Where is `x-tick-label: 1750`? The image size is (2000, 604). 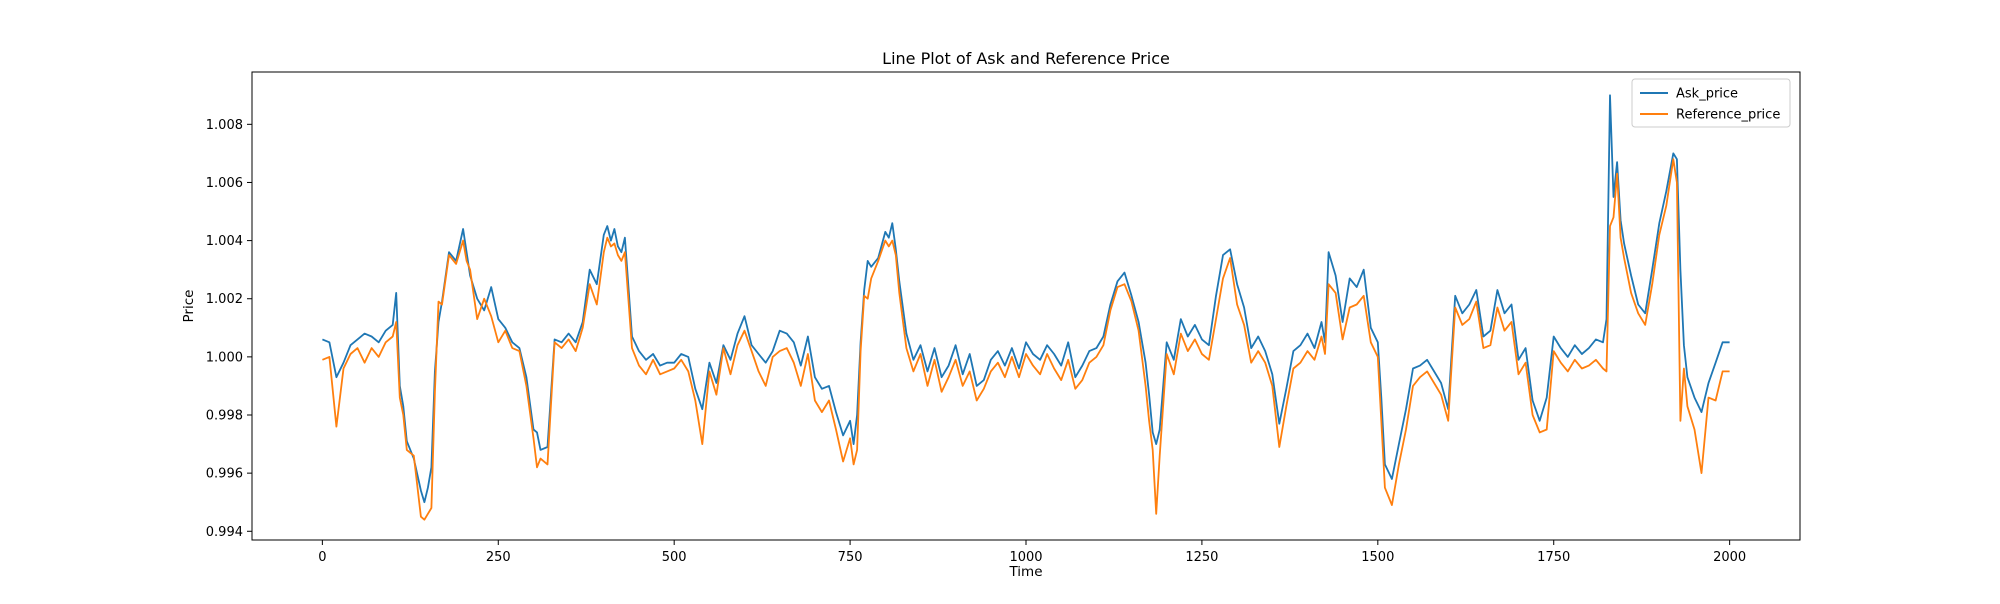 x-tick-label: 1750 is located at coordinates (1553, 557).